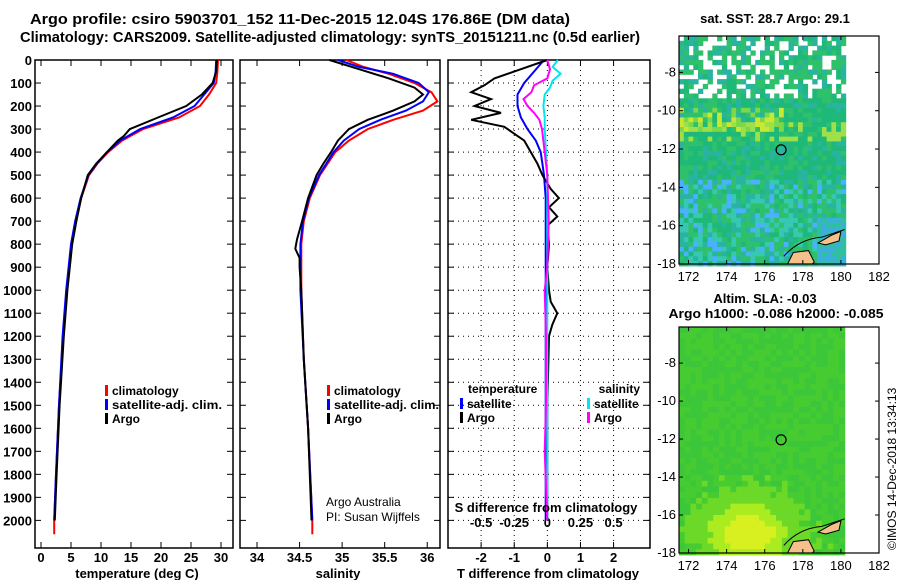 The image size is (900, 585). I want to click on y-tick-label: 700, so click(21, 221).